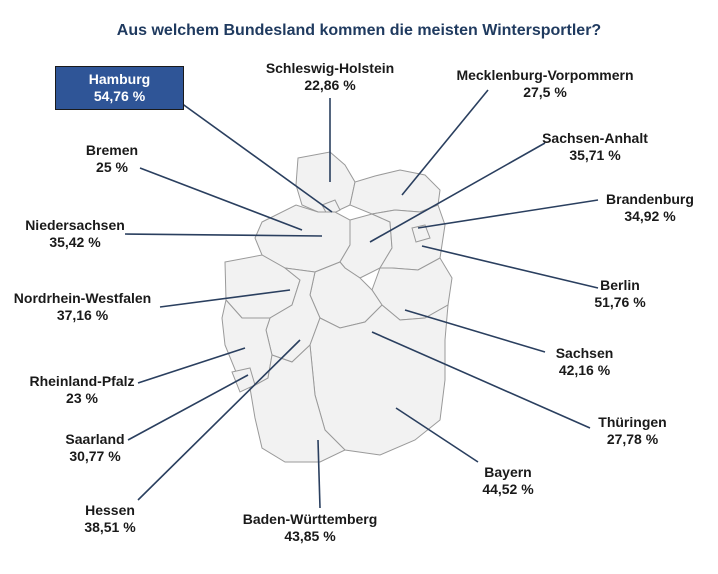 This screenshot has height=574, width=718. Describe the element at coordinates (225, 298) in the screenshot. I see `leader-nordrhein-westfalen` at that location.